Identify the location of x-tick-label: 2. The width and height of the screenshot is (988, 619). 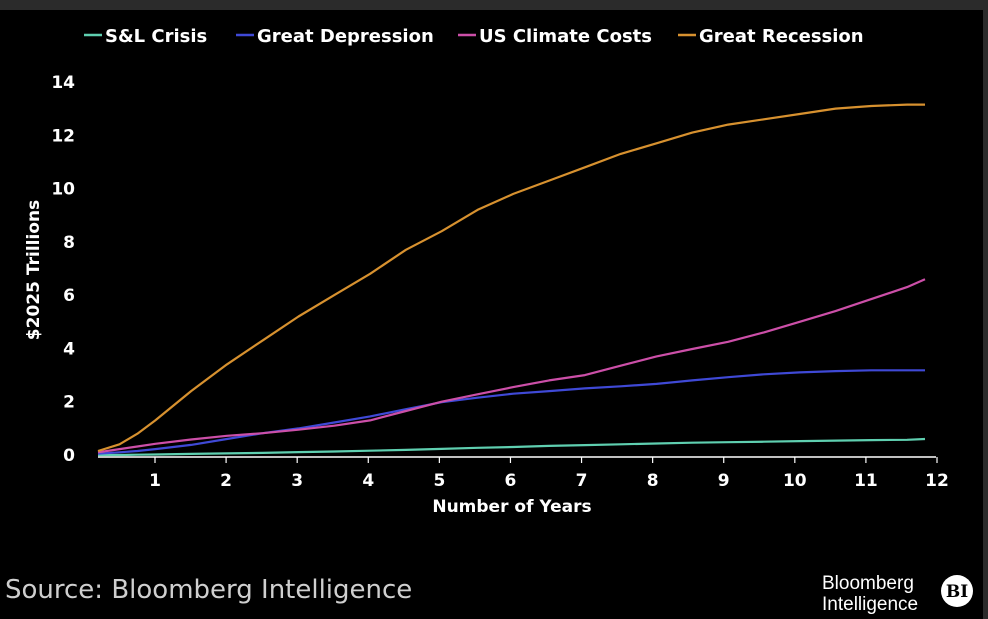
(226, 481).